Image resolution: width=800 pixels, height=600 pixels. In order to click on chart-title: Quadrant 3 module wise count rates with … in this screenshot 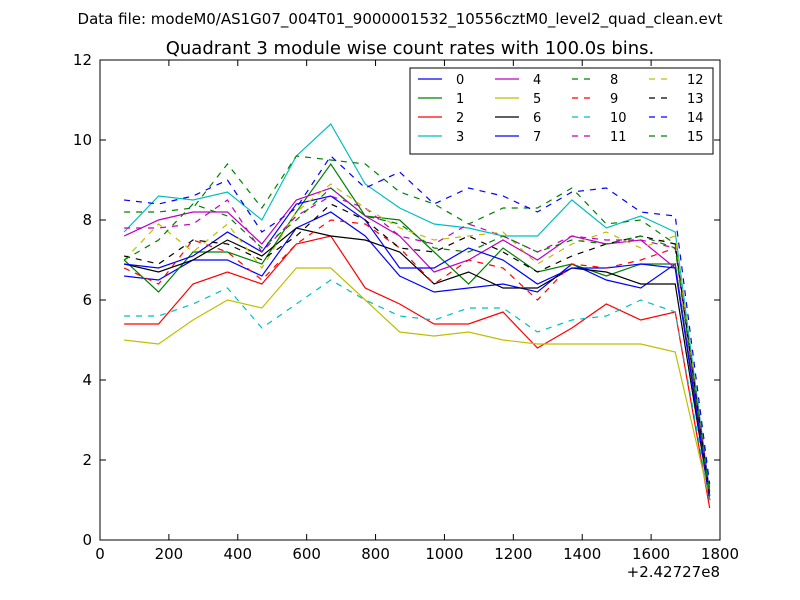, I will do `click(410, 48)`.